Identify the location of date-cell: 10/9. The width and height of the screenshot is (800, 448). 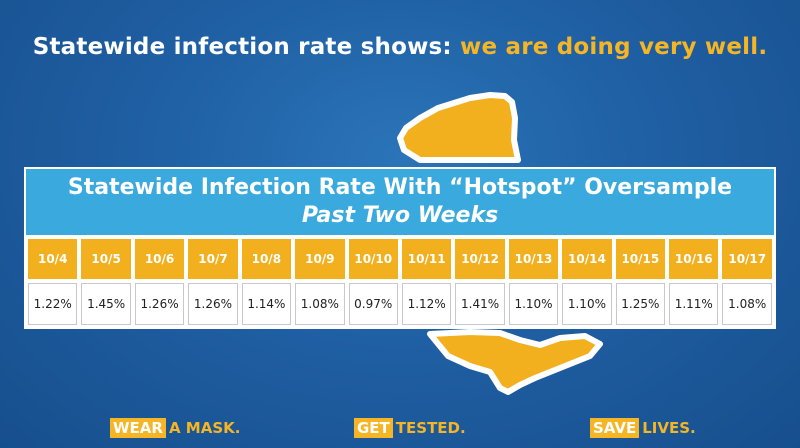
(320, 259).